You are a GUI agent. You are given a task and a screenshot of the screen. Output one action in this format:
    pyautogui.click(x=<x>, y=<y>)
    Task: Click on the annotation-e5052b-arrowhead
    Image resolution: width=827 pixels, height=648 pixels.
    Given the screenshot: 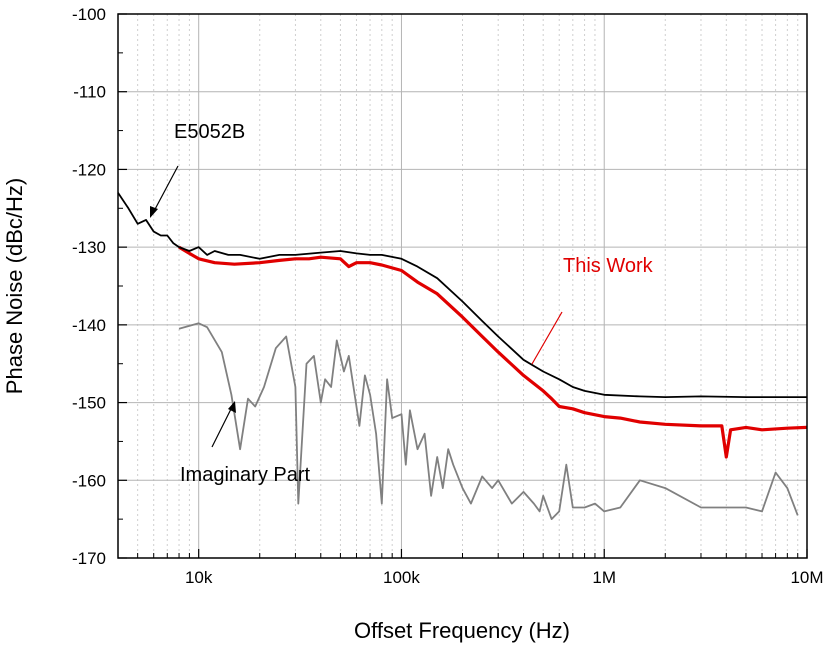 What is the action you would take?
    pyautogui.click(x=154, y=212)
    